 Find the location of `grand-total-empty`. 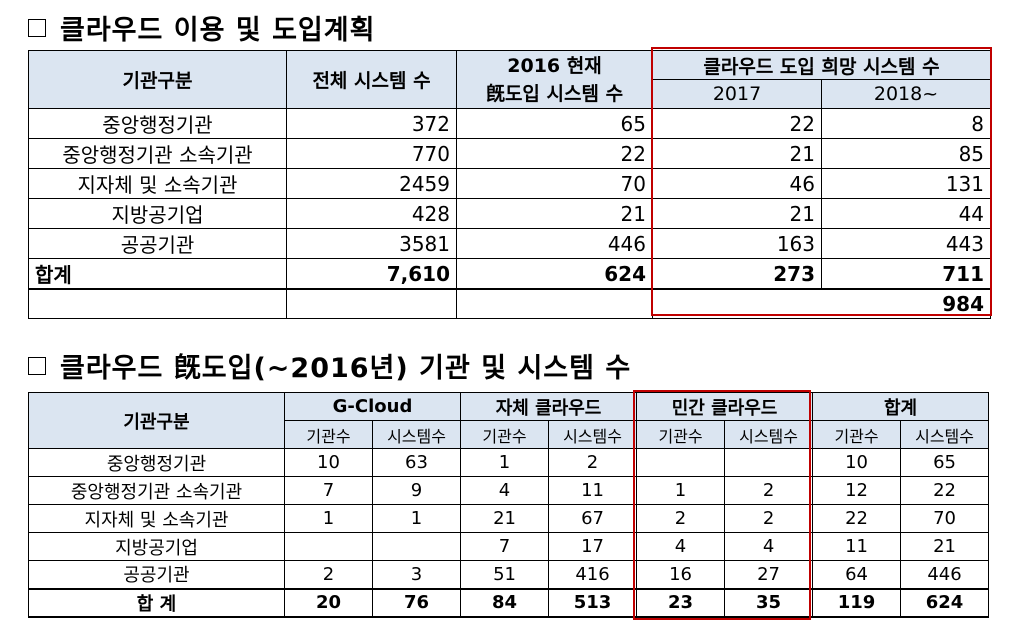

grand-total-empty is located at coordinates (371, 303).